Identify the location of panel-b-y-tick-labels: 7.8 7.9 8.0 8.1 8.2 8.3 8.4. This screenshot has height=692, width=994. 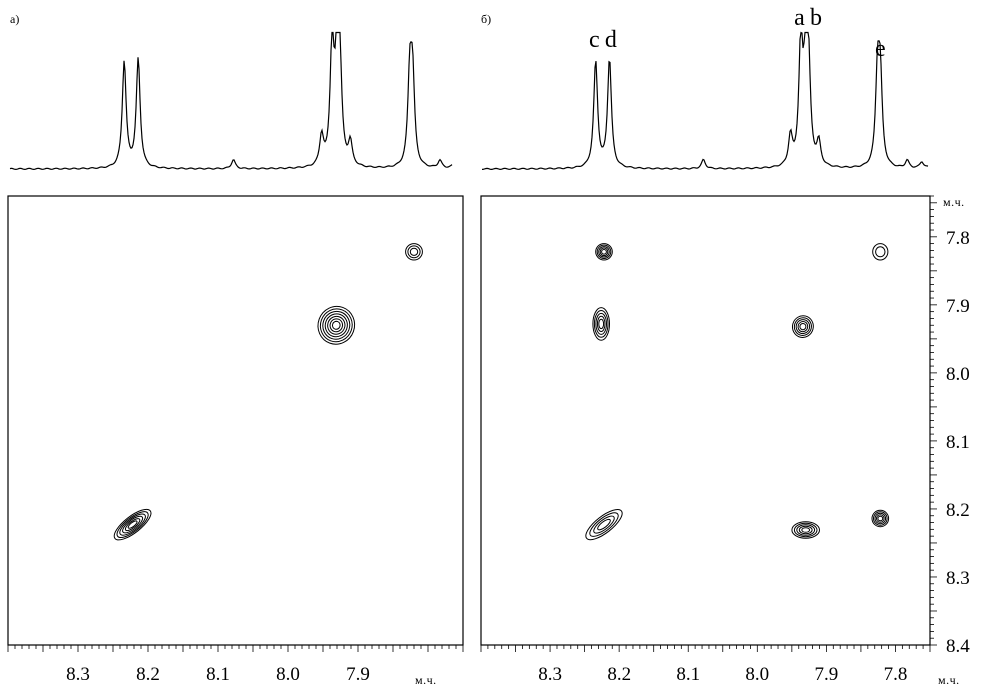
(958, 442).